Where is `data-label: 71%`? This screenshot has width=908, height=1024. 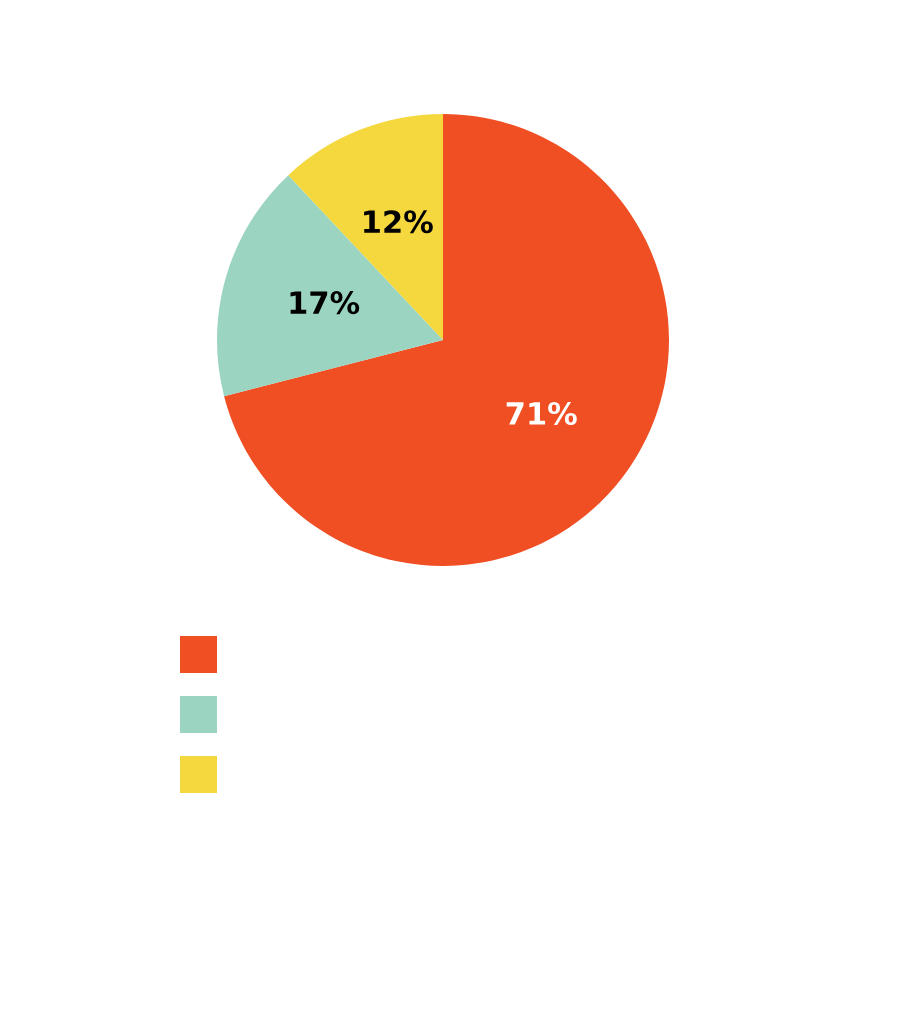 data-label: 71% is located at coordinates (541, 413).